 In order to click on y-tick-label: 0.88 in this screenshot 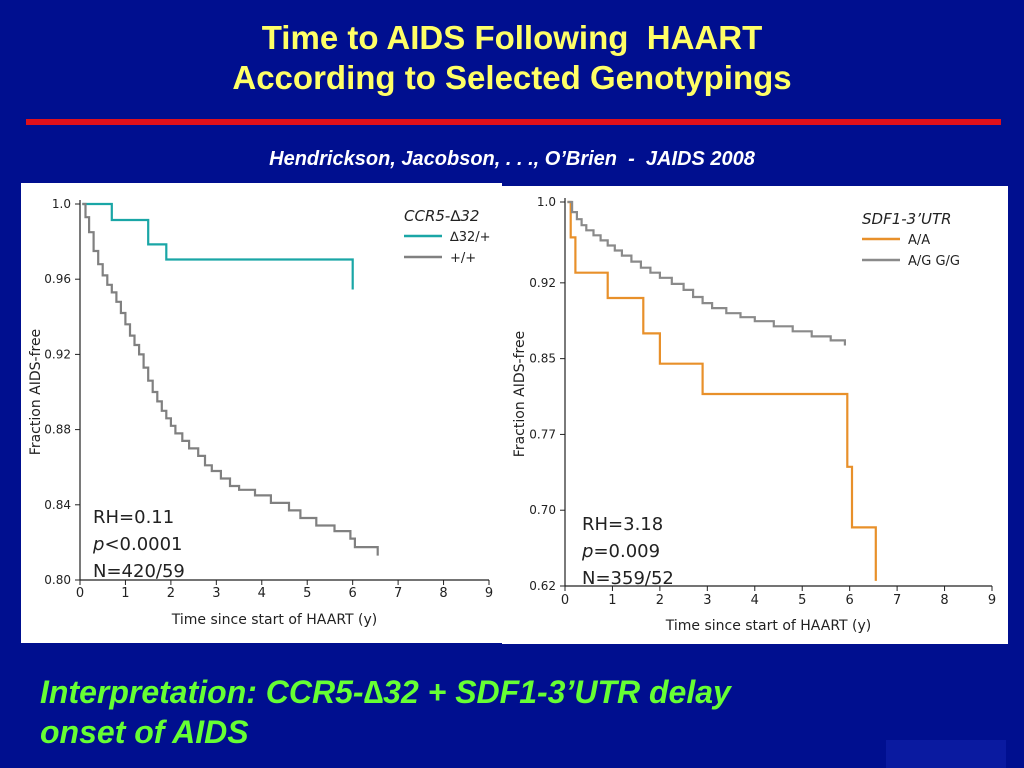, I will do `click(57, 430)`.